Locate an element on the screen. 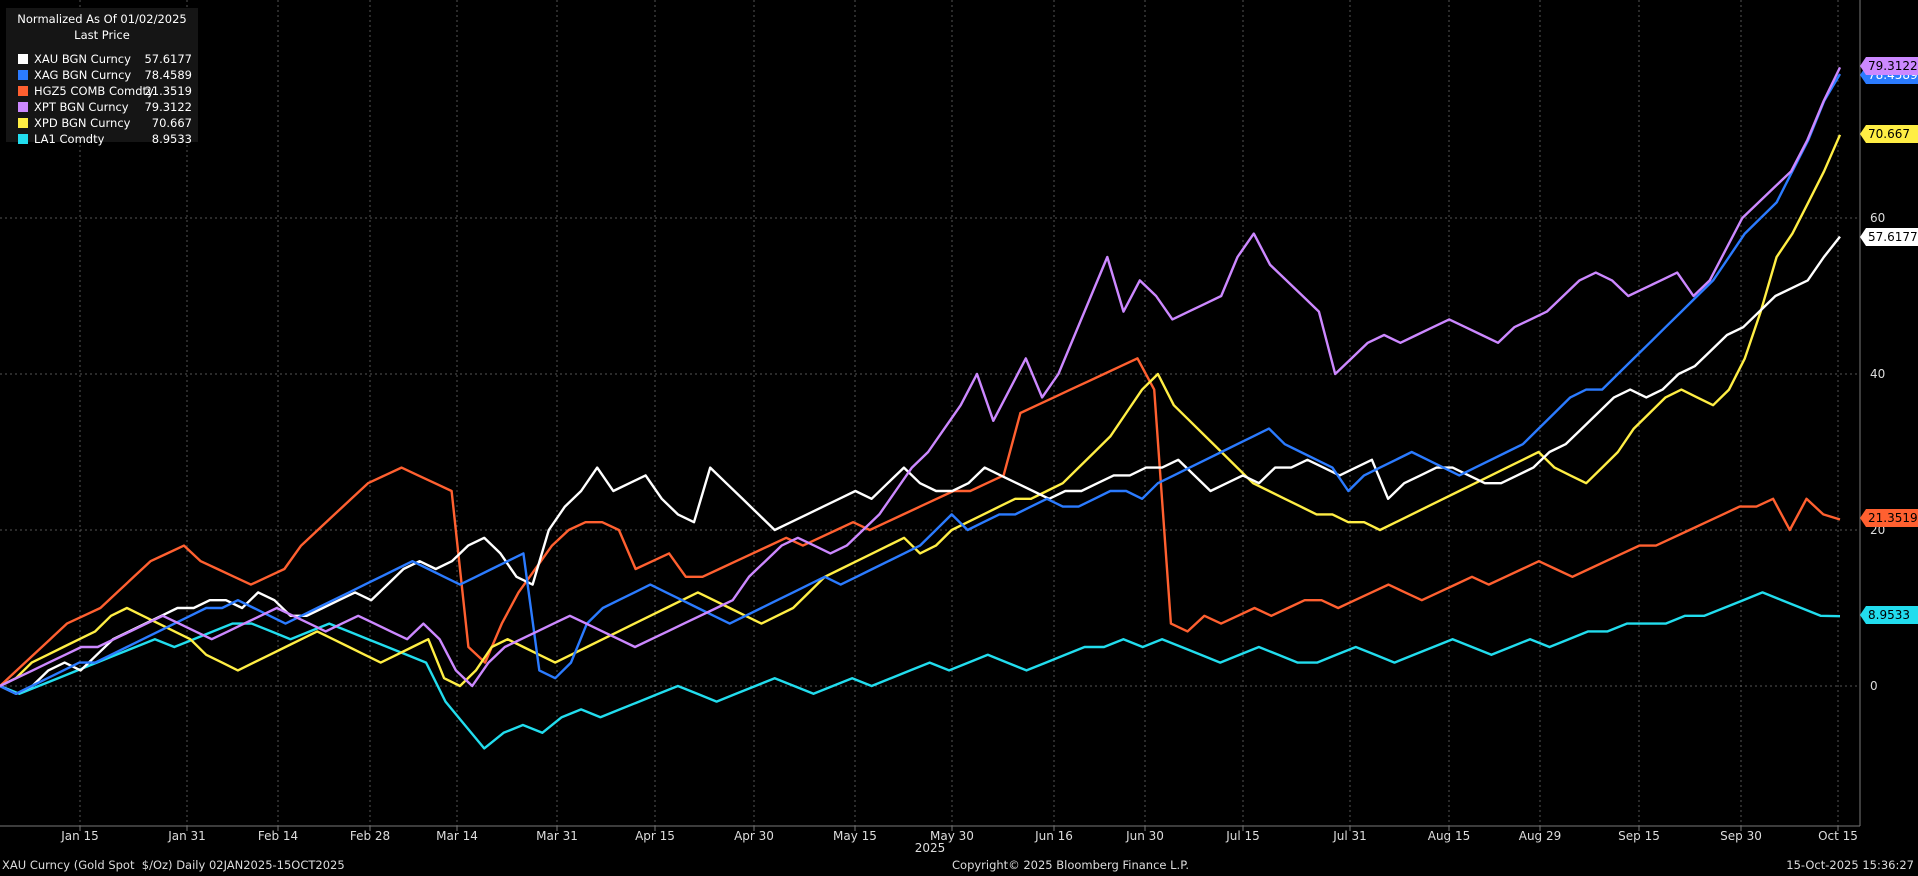 The height and width of the screenshot is (876, 1918). legend-item-value: 79.3122 is located at coordinates (168, 107).